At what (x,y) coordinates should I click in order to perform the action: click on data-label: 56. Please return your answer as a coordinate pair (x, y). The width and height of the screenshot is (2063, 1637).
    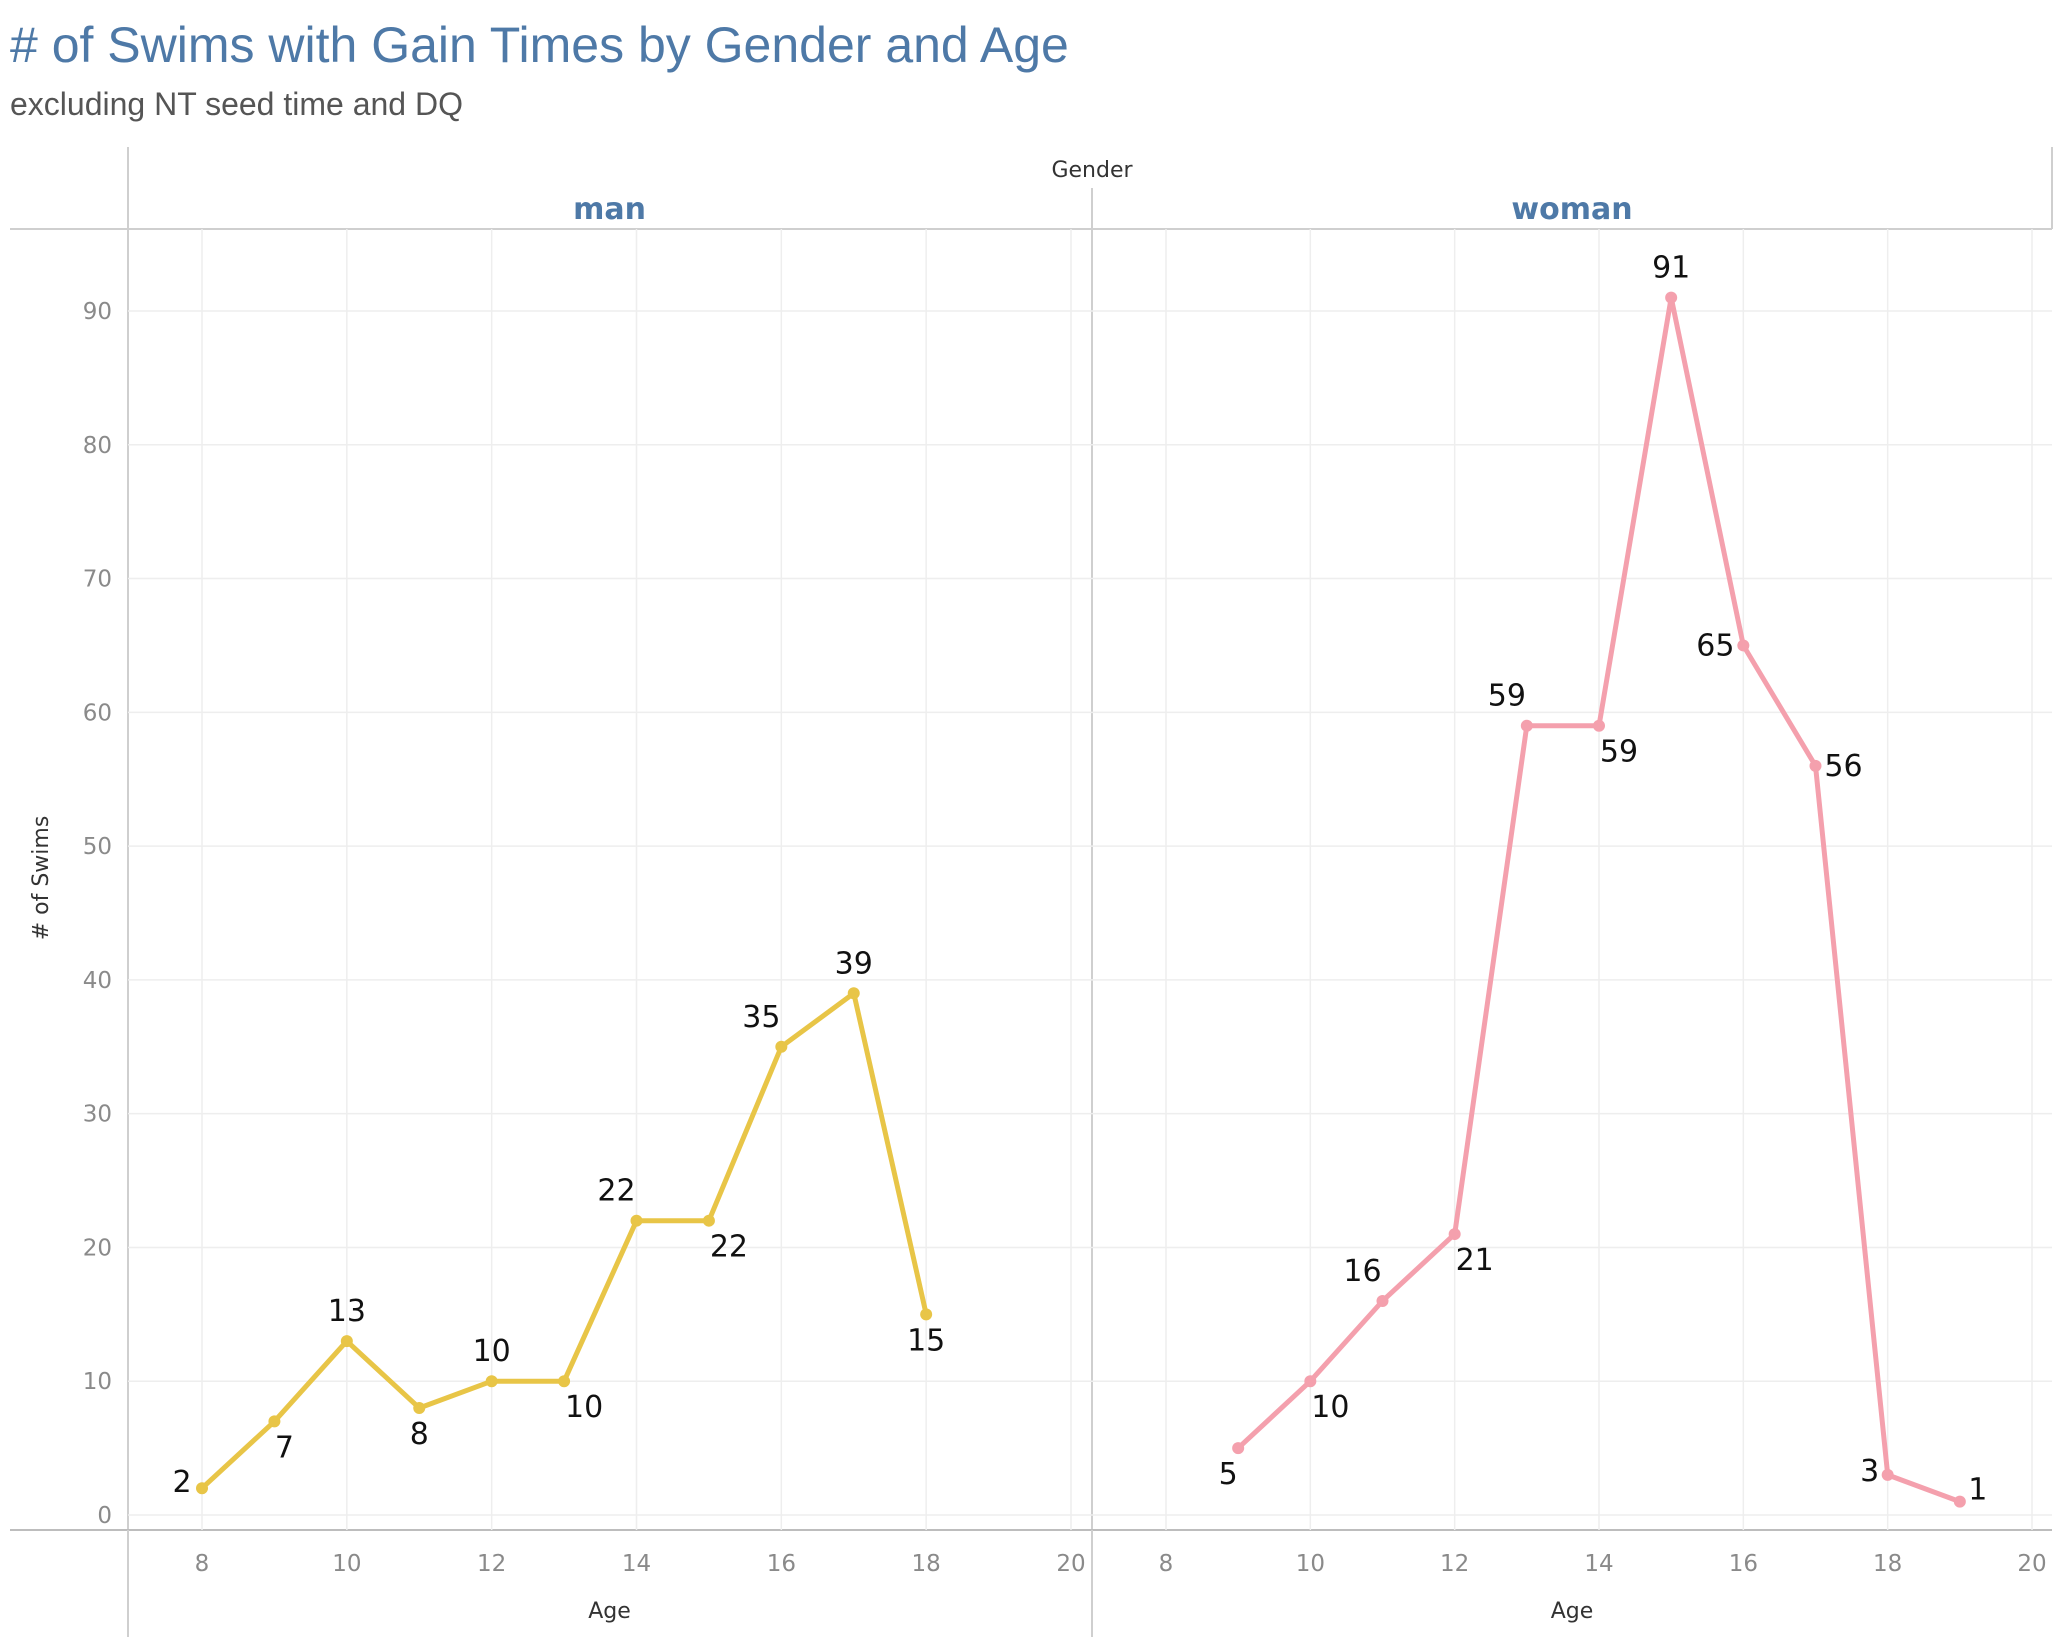
    Looking at the image, I should click on (1843, 766).